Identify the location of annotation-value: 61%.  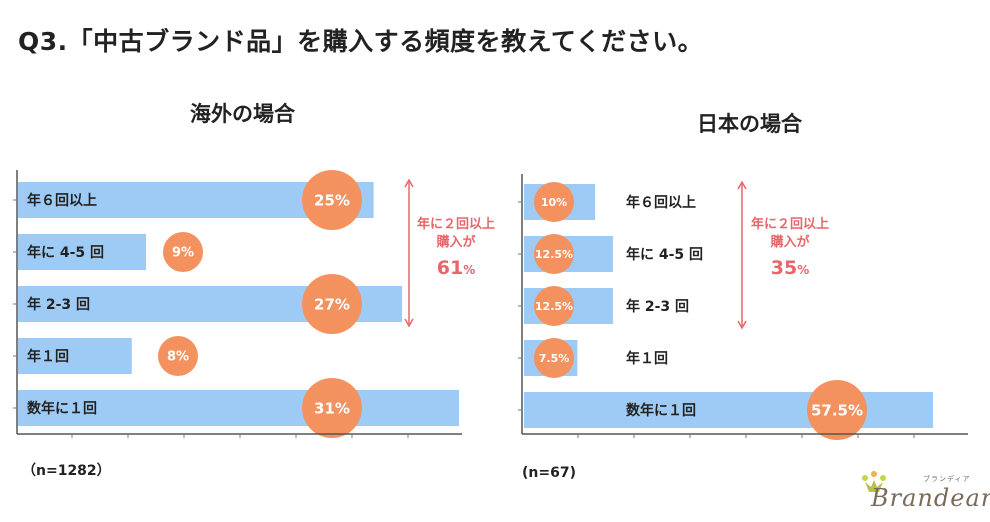
(456, 268).